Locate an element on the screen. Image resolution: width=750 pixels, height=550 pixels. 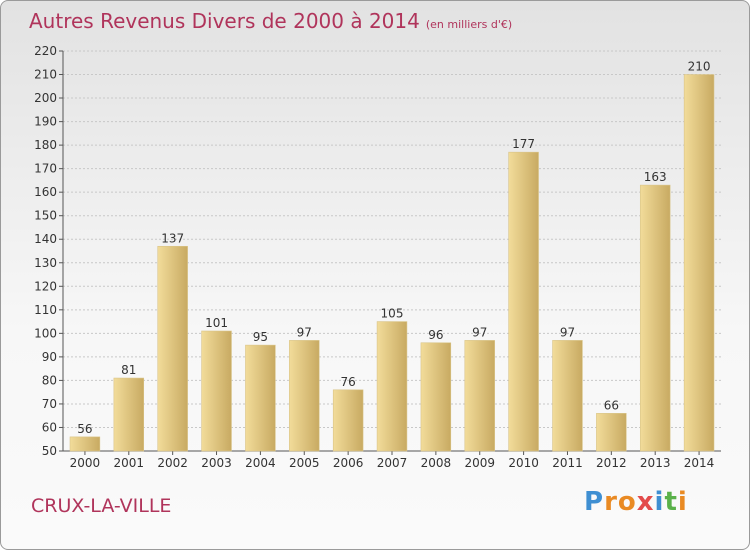
chart-title-main: Autres Revenus Divers de 2000 à 2014 is located at coordinates (224, 21).